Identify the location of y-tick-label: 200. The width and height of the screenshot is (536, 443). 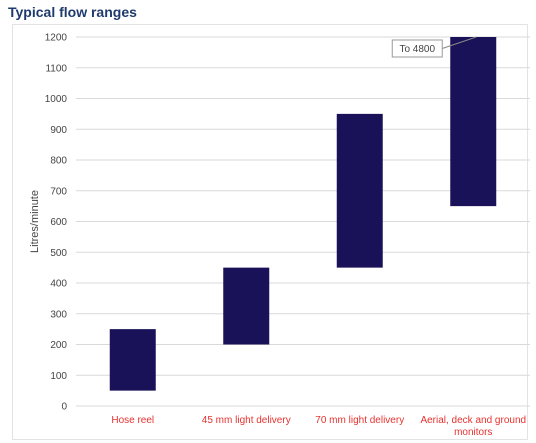
(58, 345).